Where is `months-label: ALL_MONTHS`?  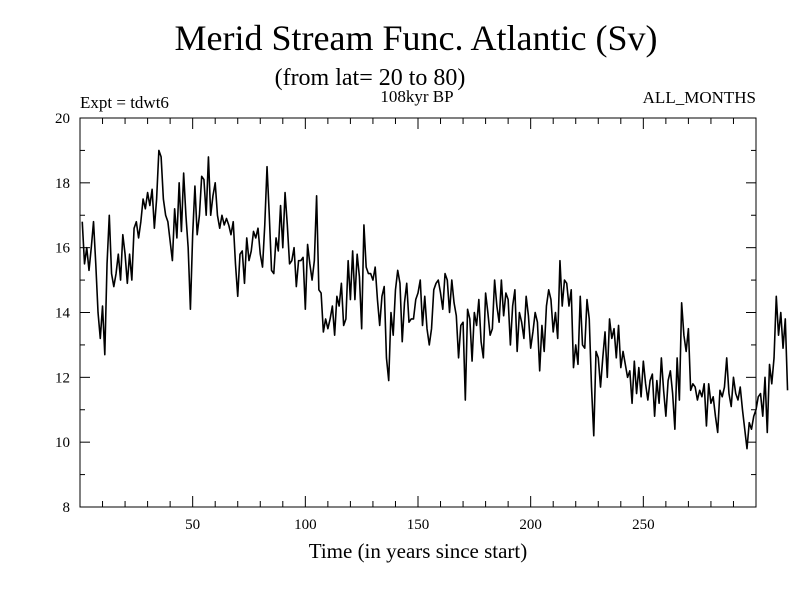
months-label: ALL_MONTHS is located at coordinates (699, 97).